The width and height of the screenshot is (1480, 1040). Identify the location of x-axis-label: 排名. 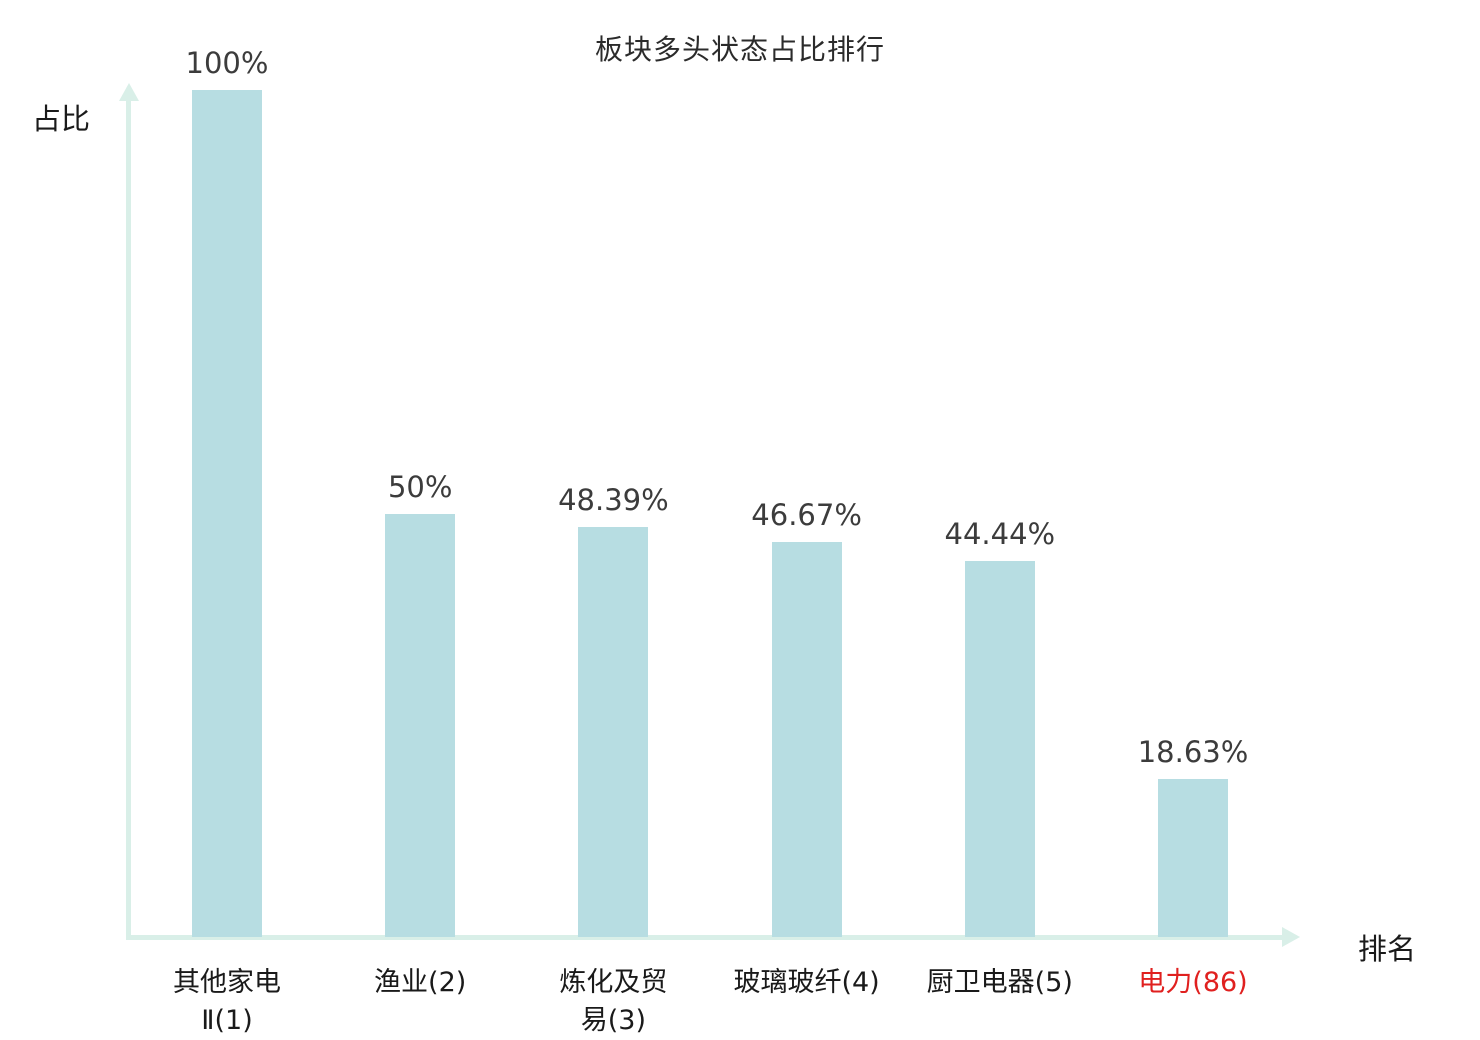
(1387, 949).